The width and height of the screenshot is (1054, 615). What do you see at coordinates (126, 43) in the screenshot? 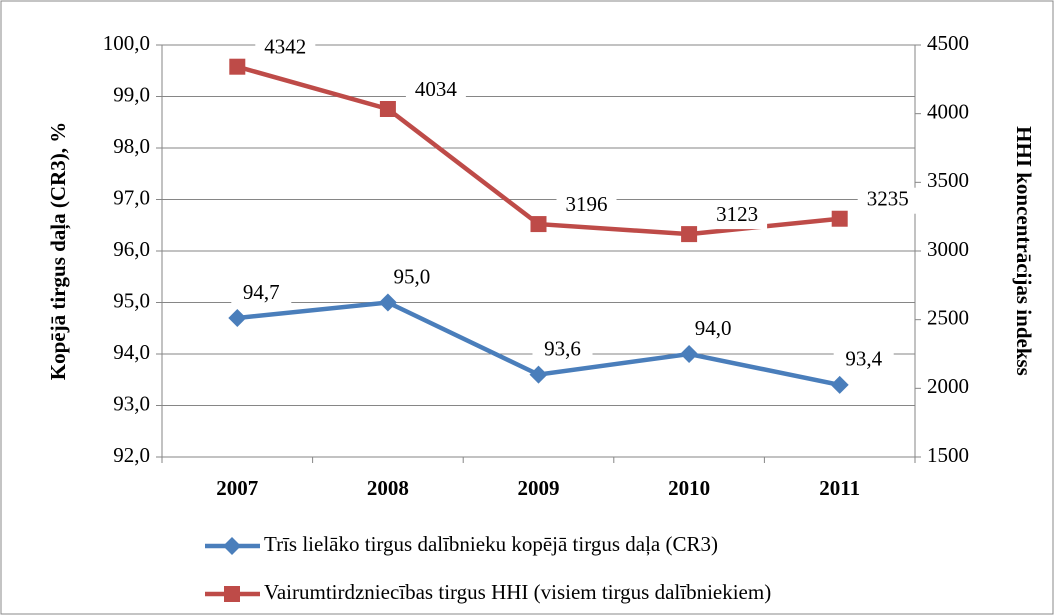
I see `y-tick-label: 100,0` at bounding box center [126, 43].